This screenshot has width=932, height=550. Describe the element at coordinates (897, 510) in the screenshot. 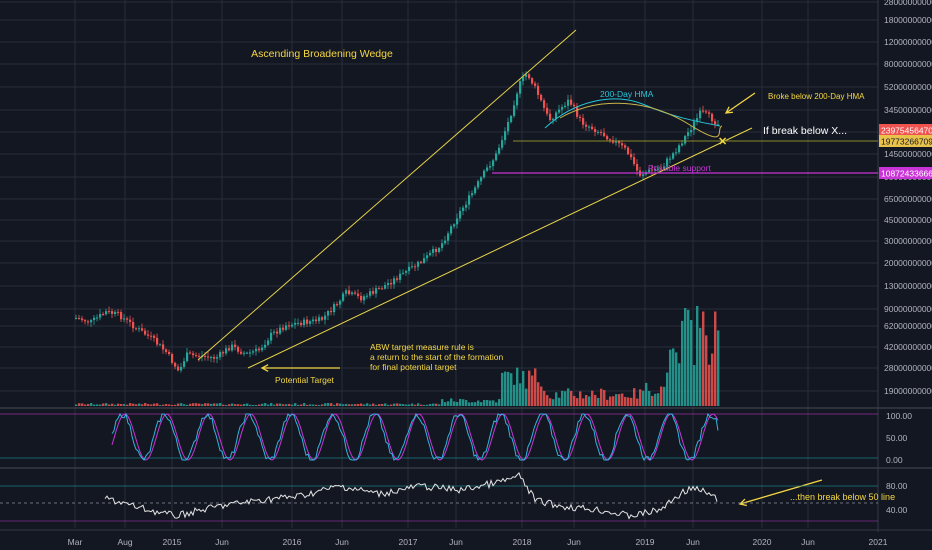

I see `rsi-axis-label: 40.00` at that location.